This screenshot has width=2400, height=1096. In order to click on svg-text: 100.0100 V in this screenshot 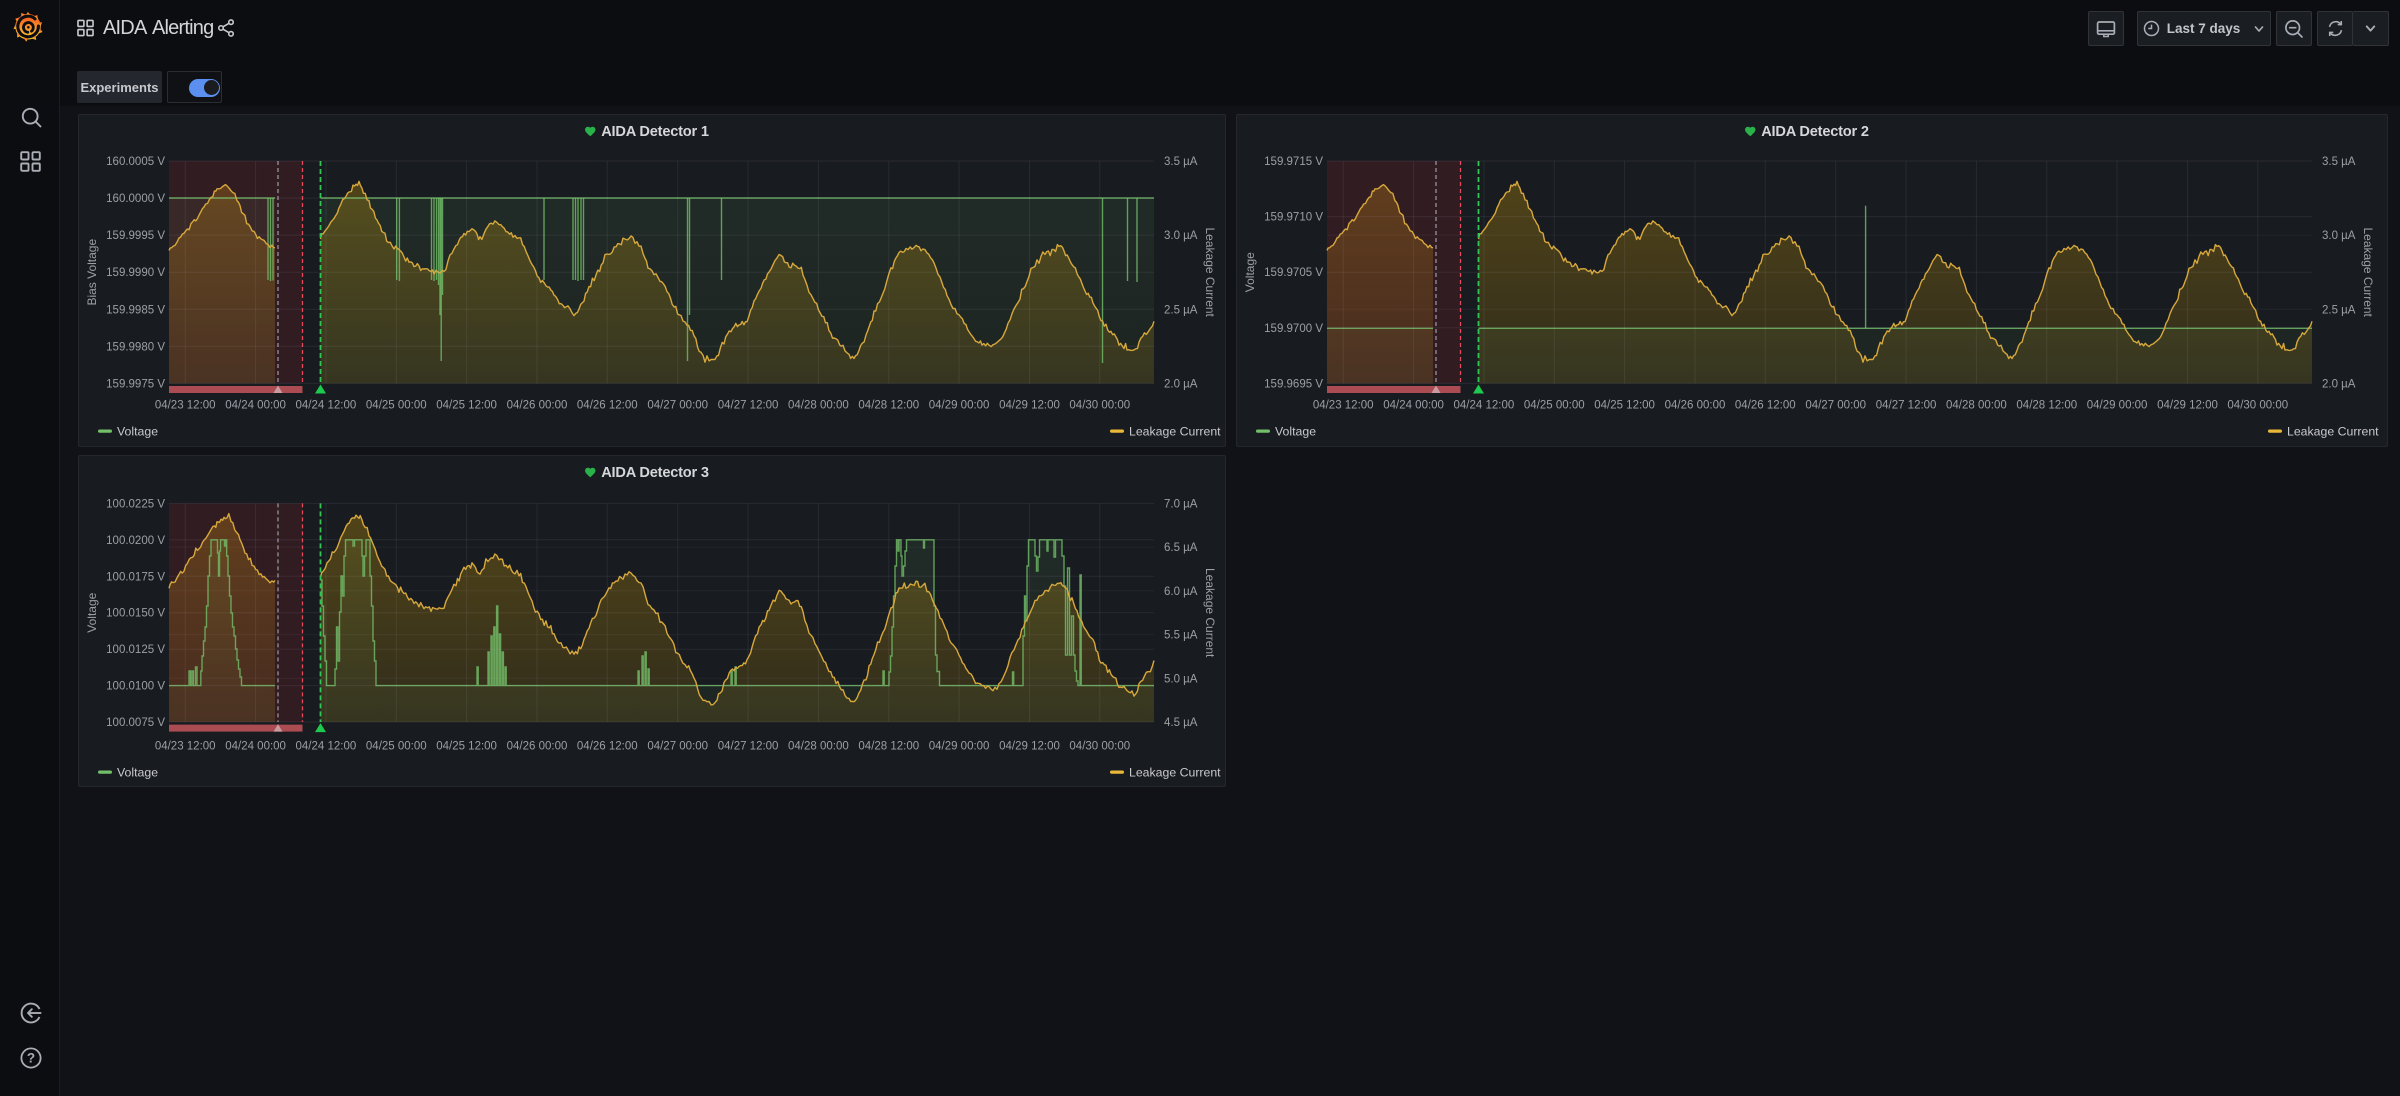, I will do `click(135, 687)`.